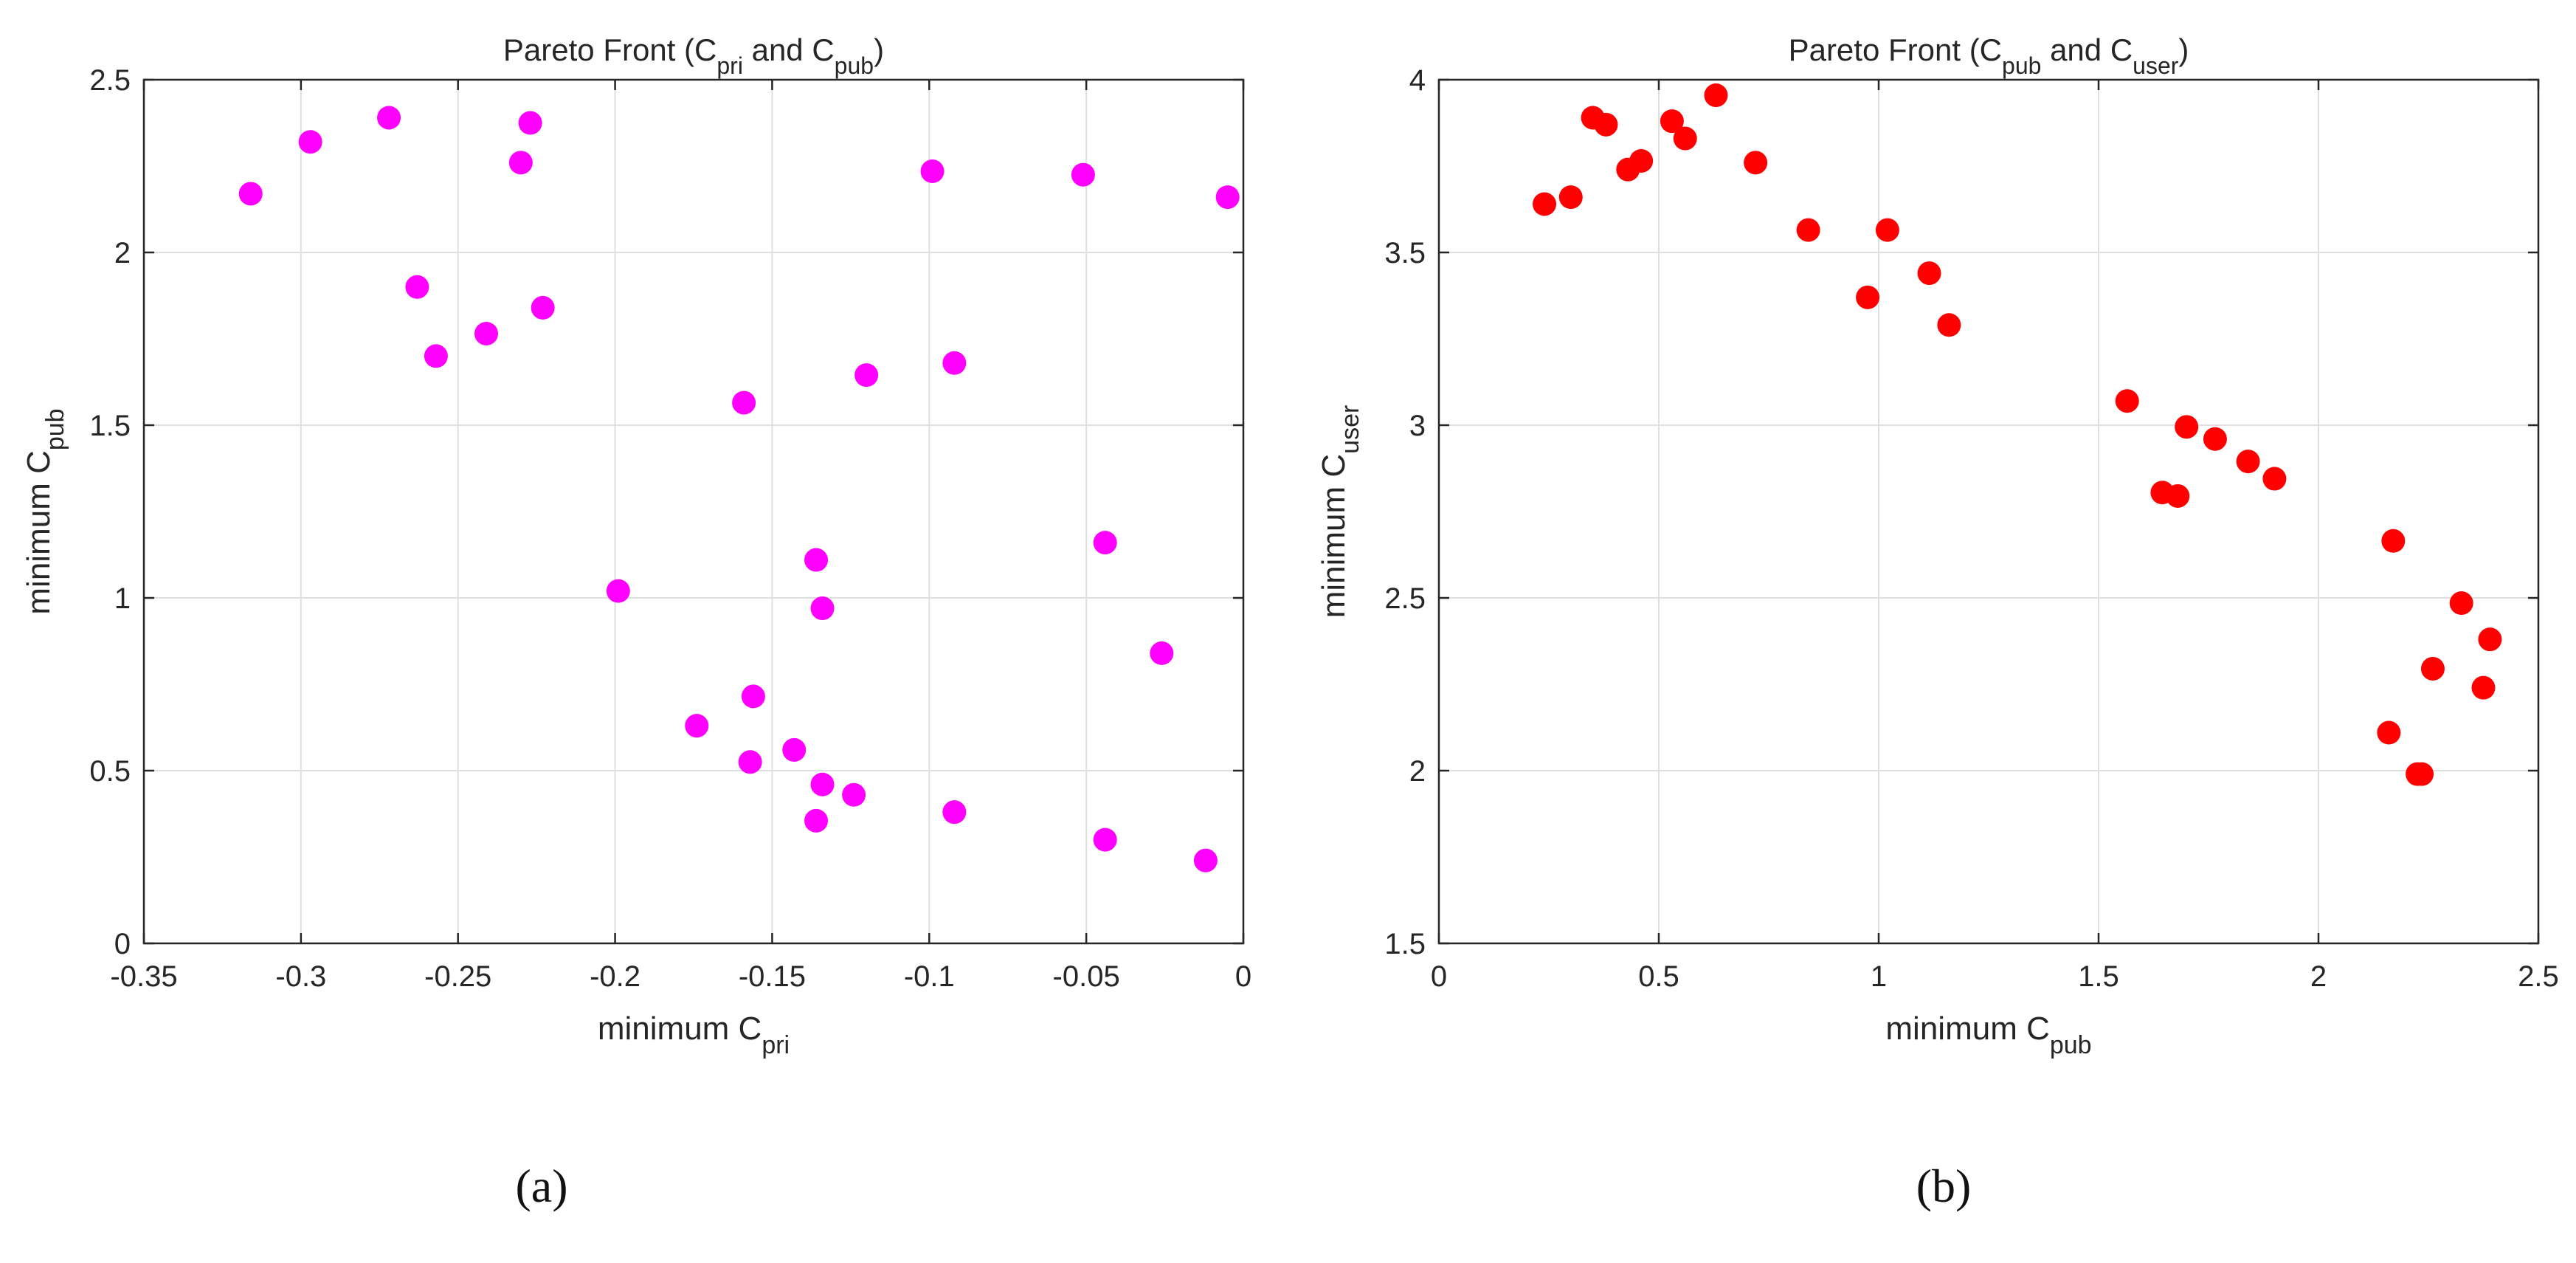 The image size is (2576, 1263). Describe the element at coordinates (1086, 976) in the screenshot. I see `x-tick-label: -0.05` at that location.